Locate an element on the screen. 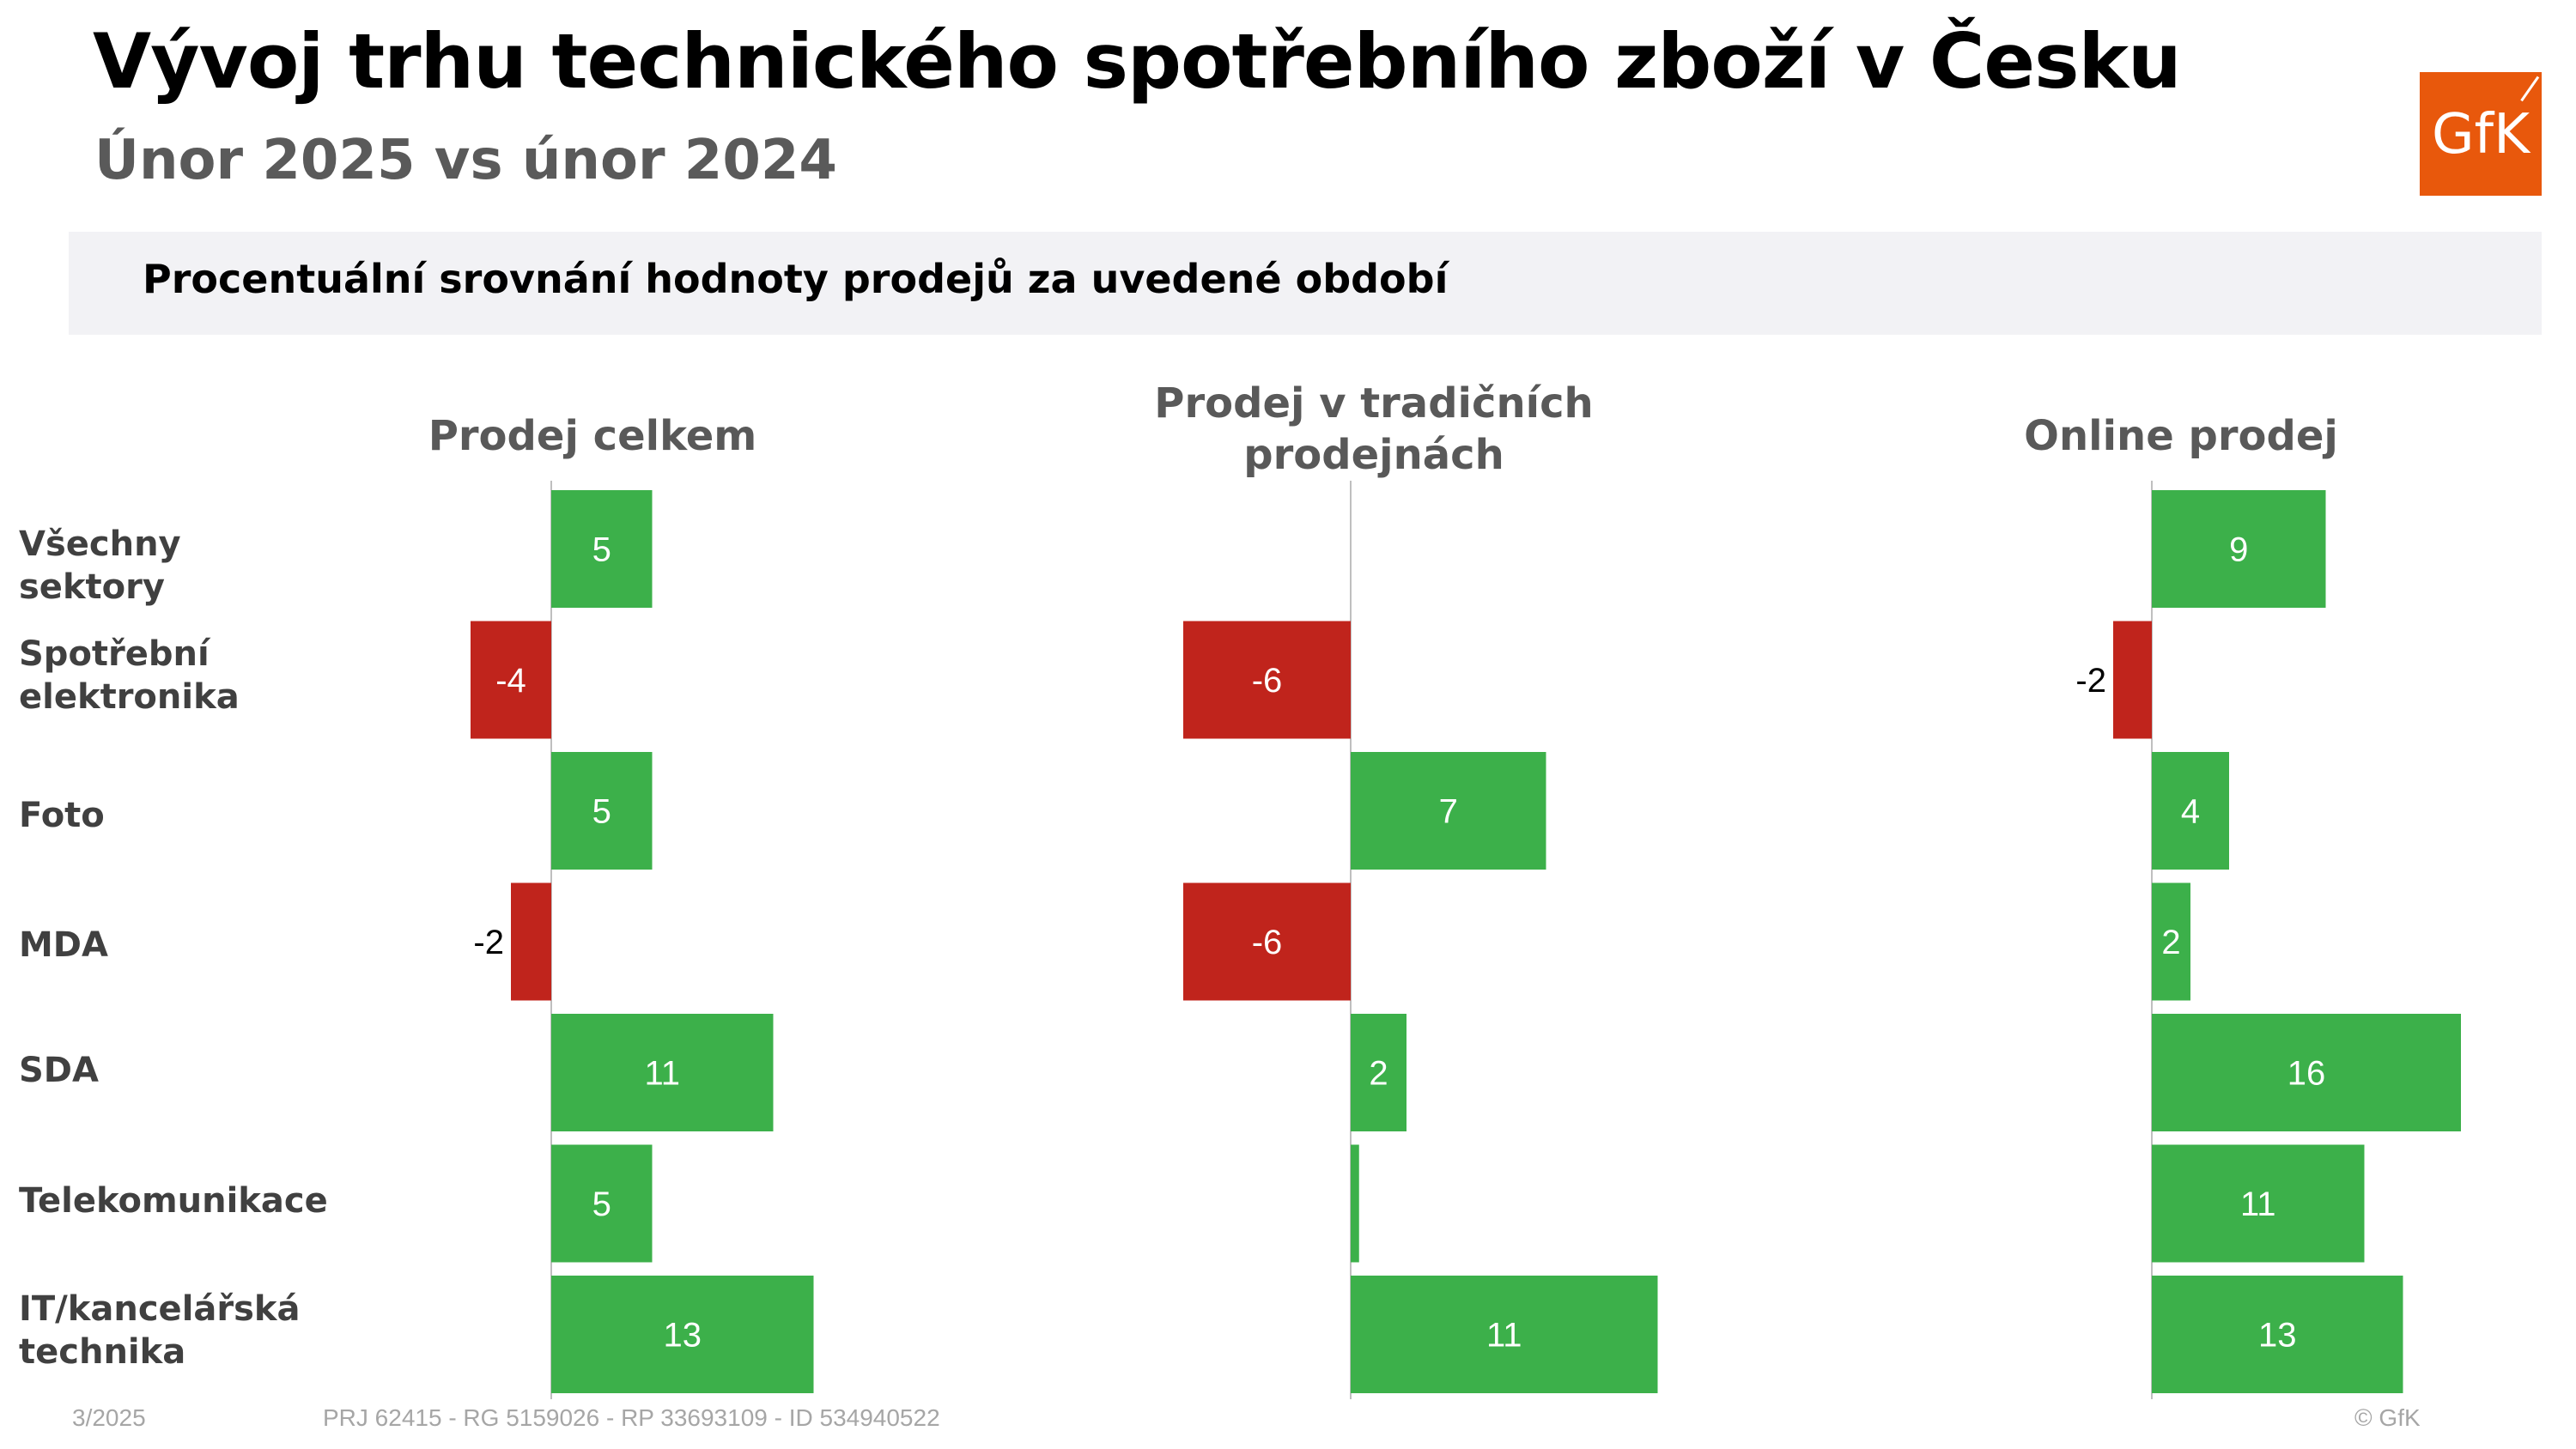  category-label-mda: MDA is located at coordinates (64, 945).